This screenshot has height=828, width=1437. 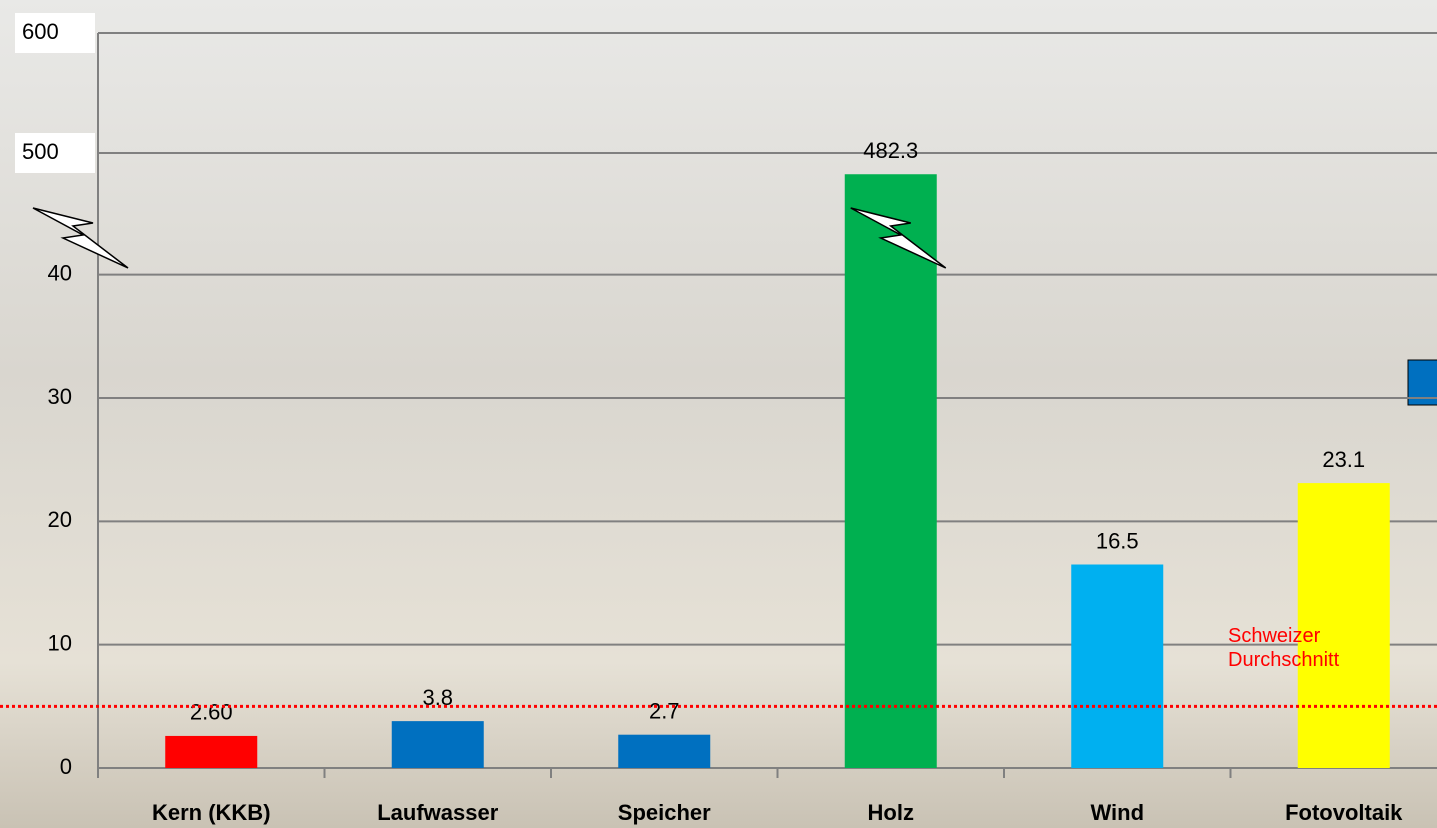 What do you see at coordinates (60, 396) in the screenshot?
I see `y-tick-label: 30` at bounding box center [60, 396].